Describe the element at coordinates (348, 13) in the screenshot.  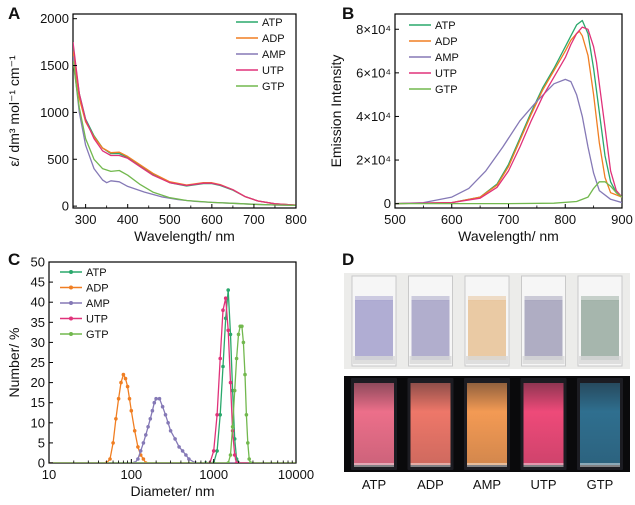
I see `panel-b-letter: B` at that location.